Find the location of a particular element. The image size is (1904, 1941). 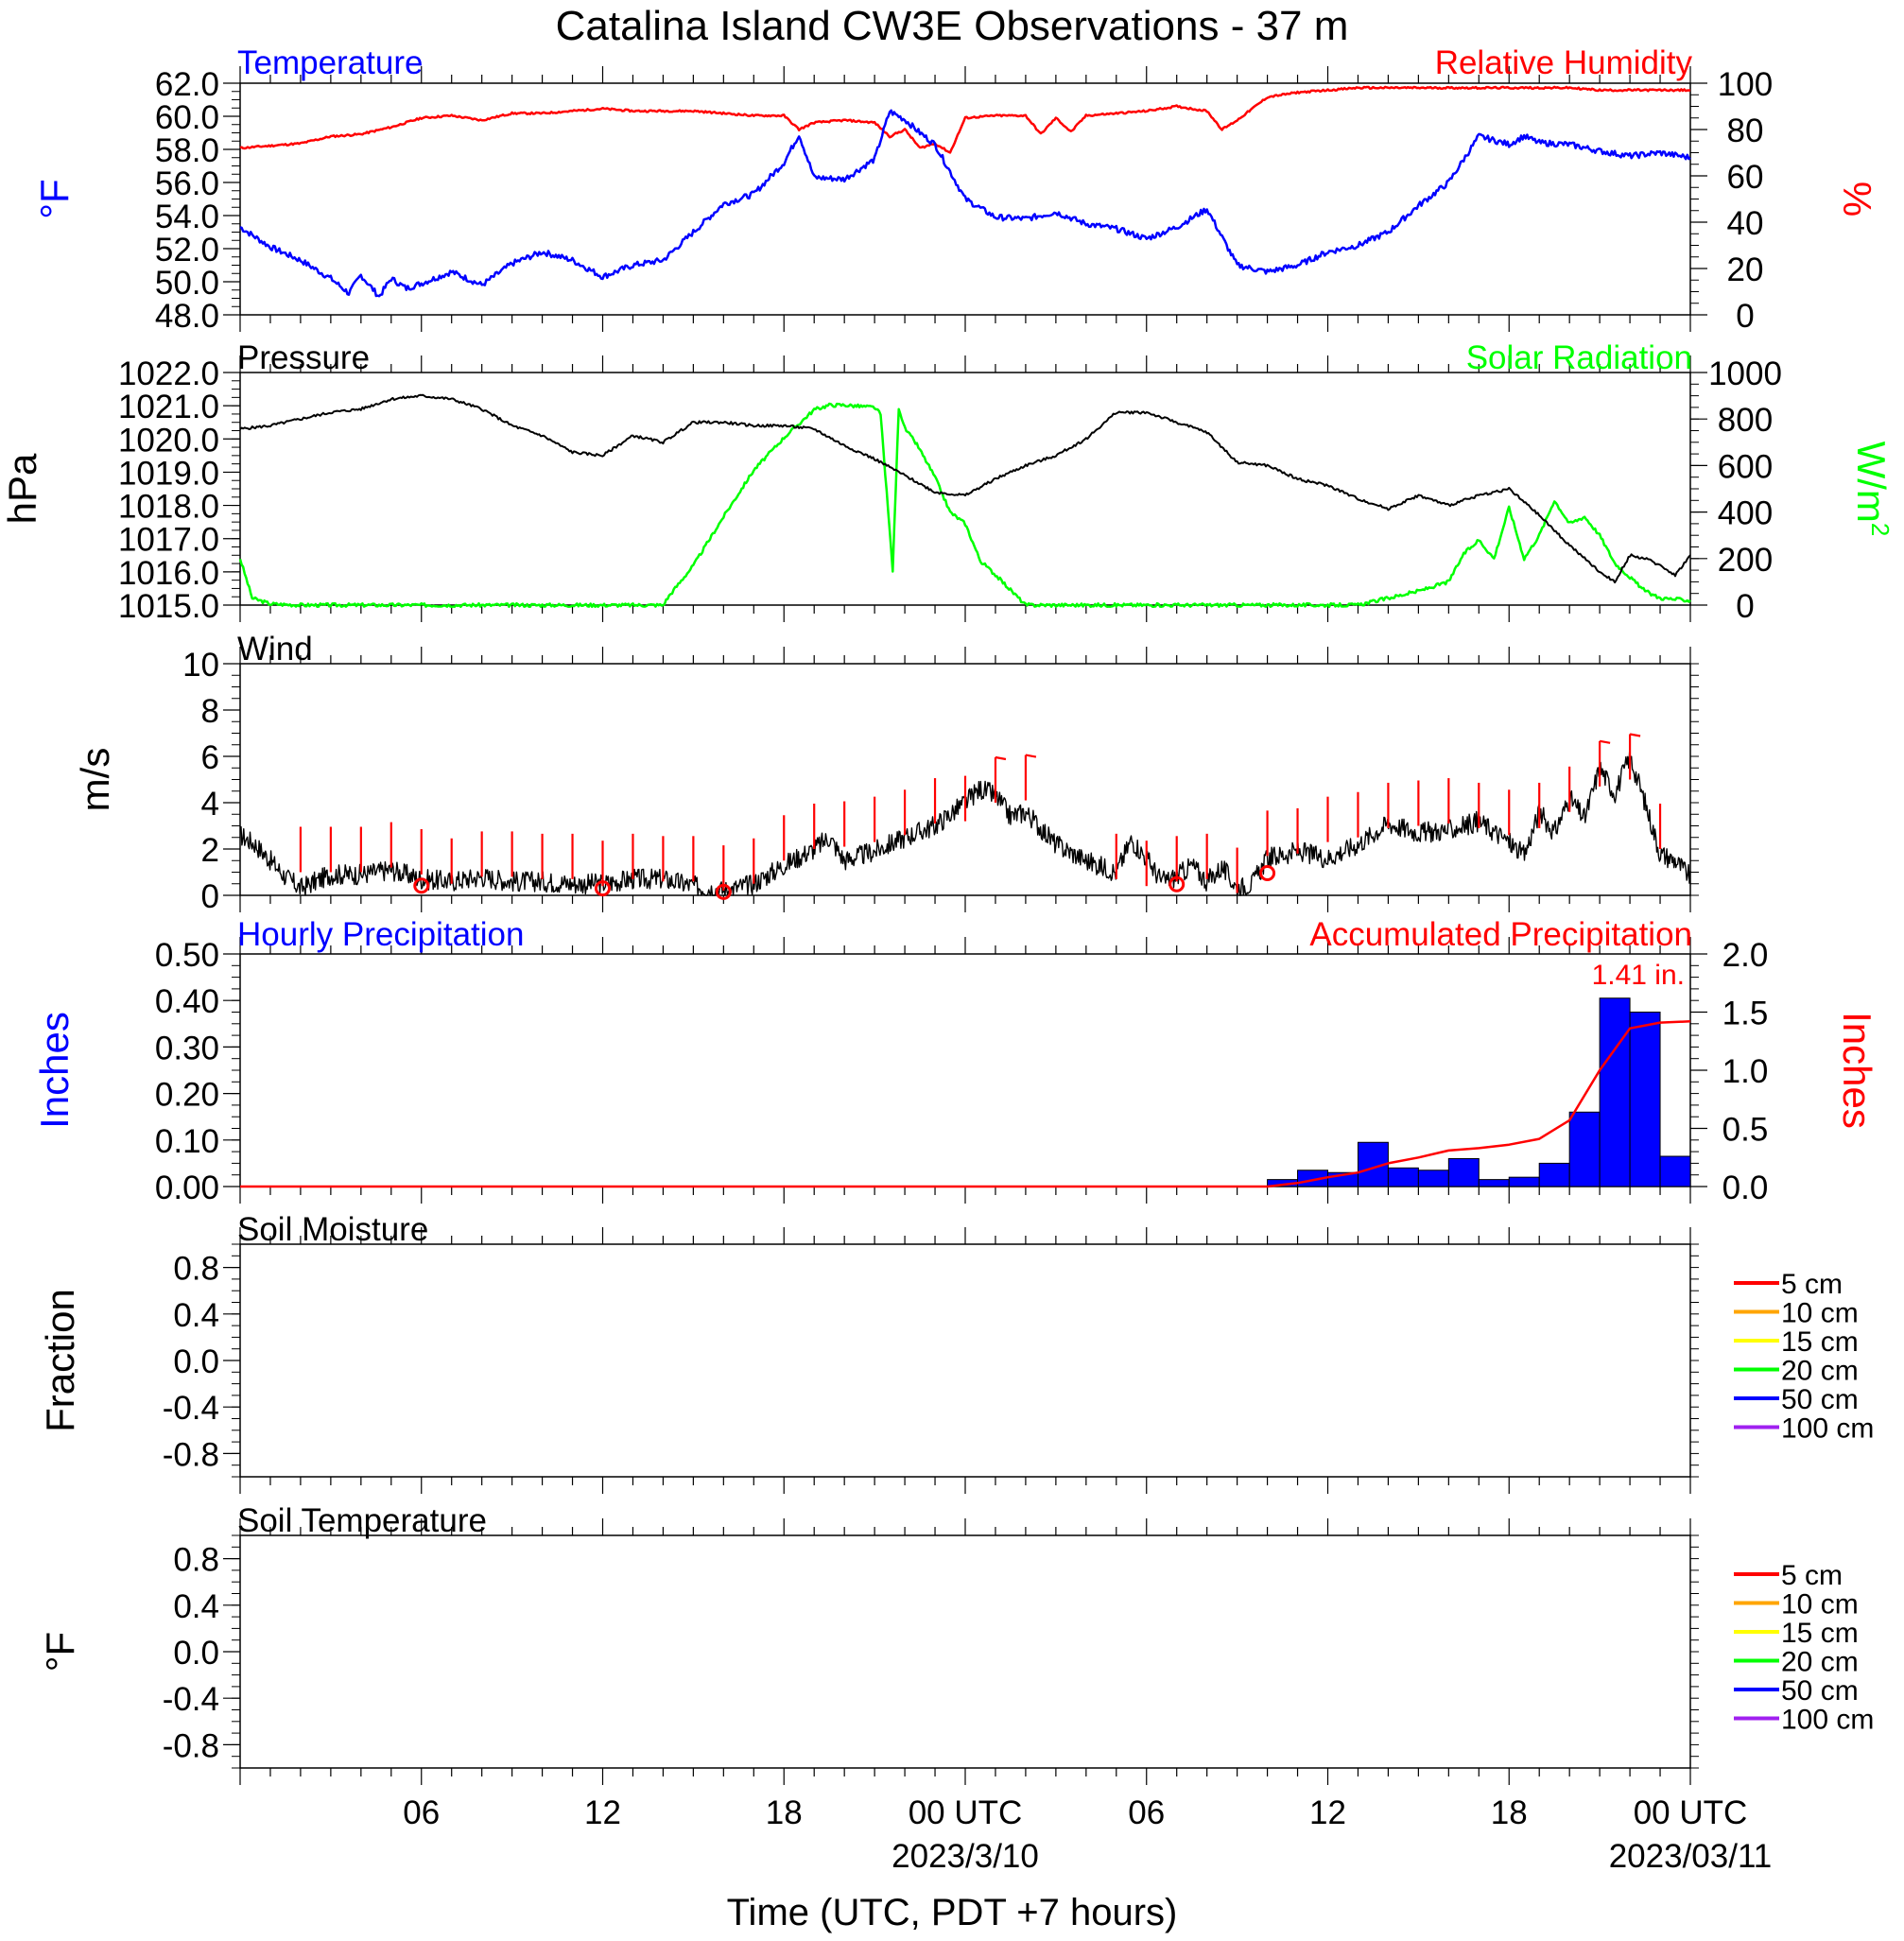

solar-unit-label: W/m2 is located at coordinates (1872, 490).